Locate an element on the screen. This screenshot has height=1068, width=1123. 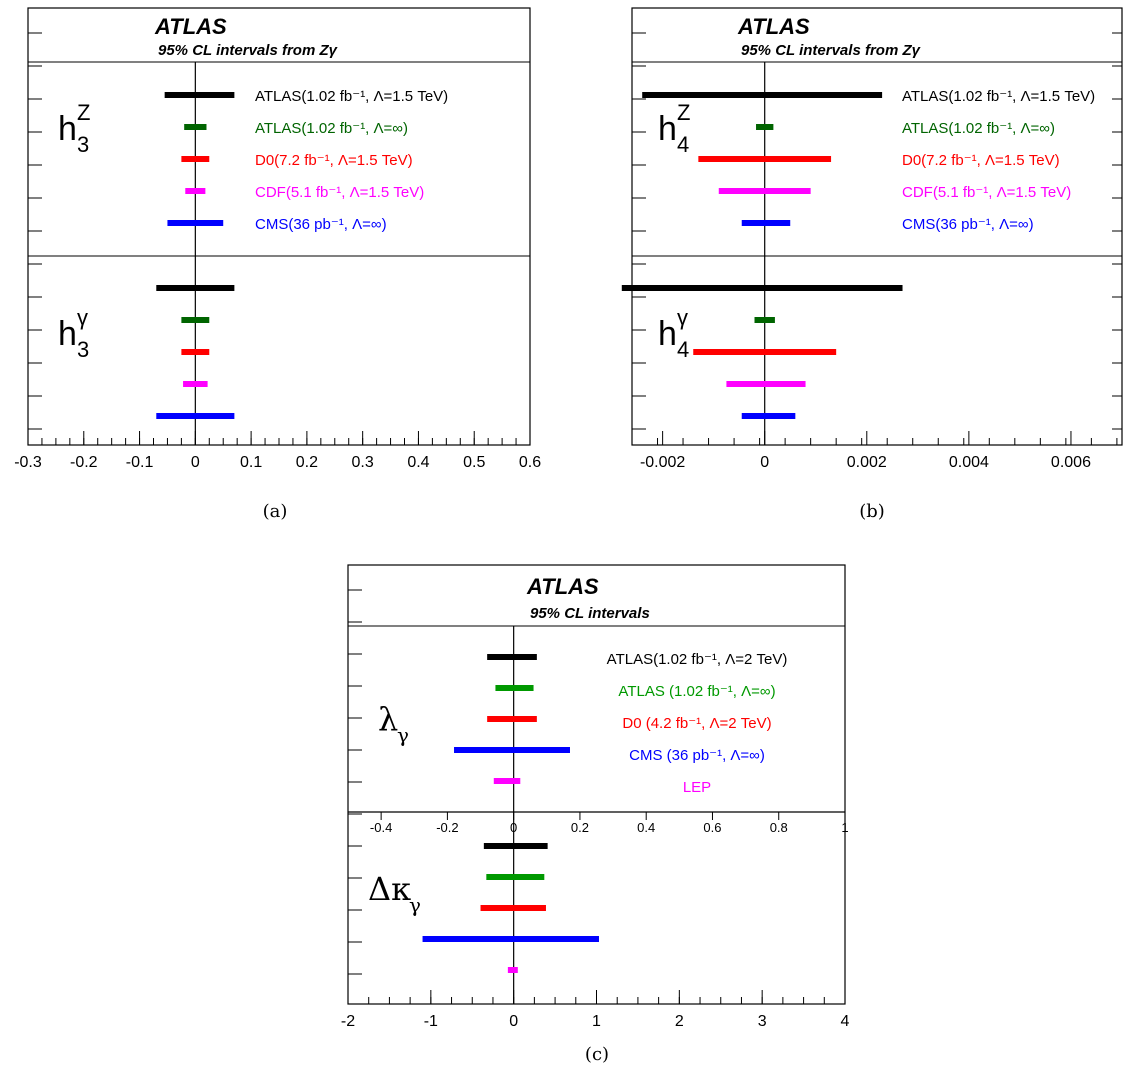
panel-caption: (a) is located at coordinates (275, 511).